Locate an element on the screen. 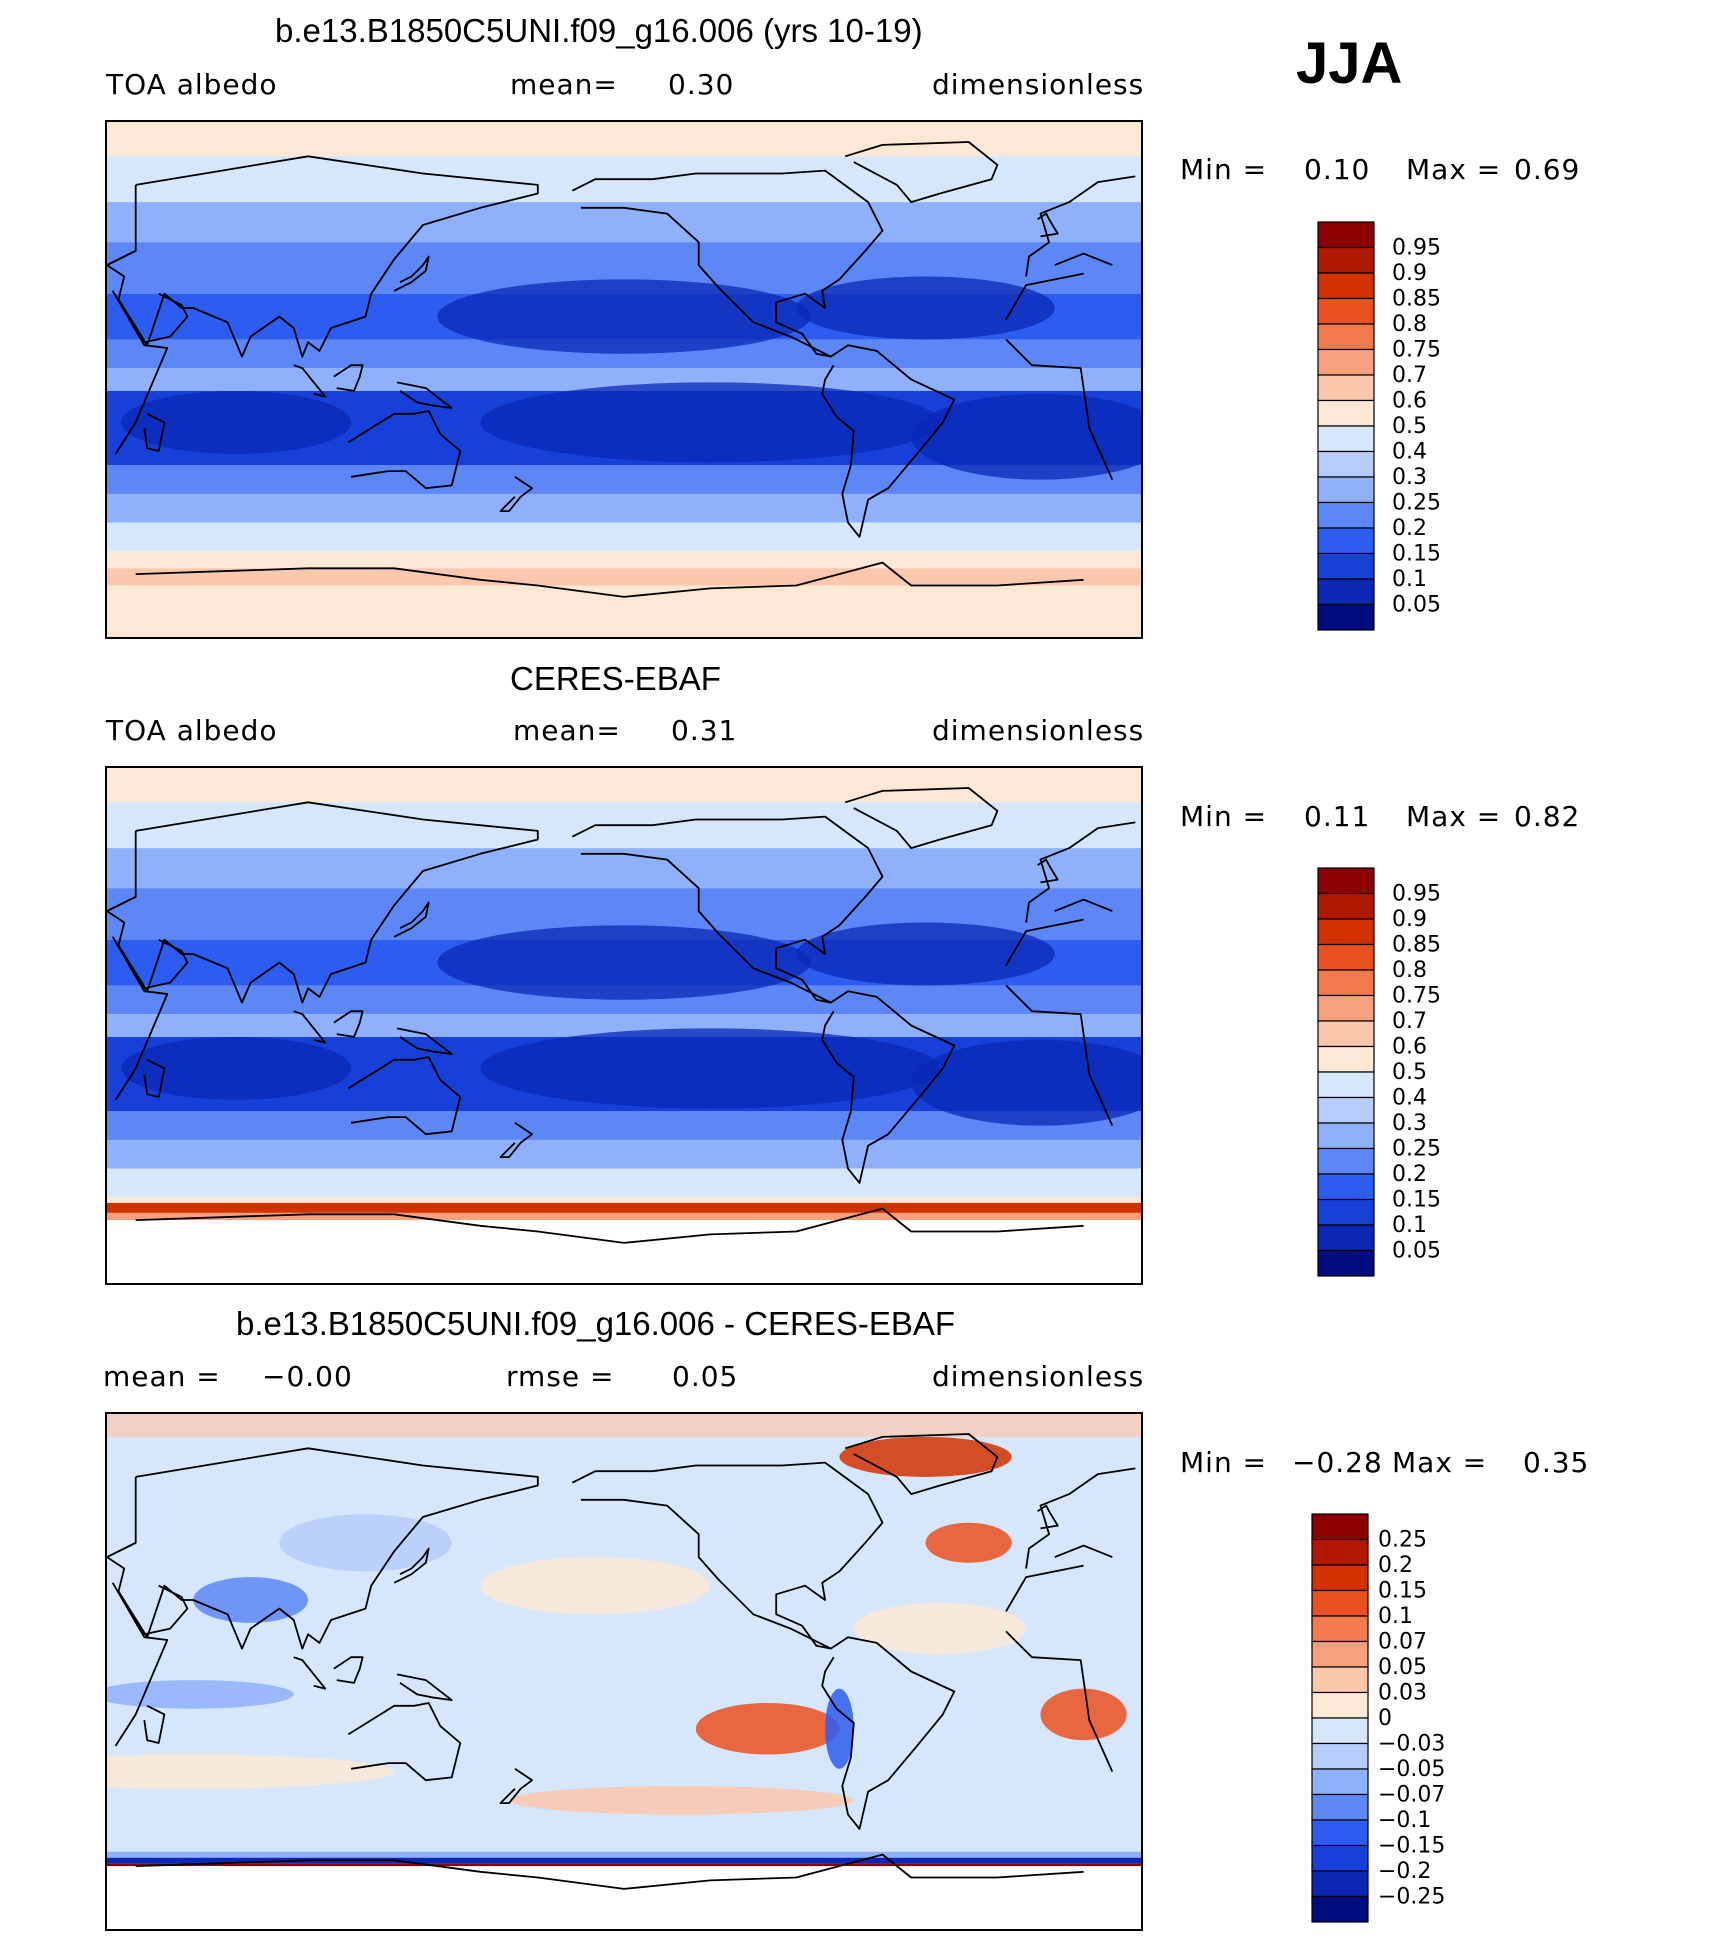 The width and height of the screenshot is (1710, 1952). panel-2-min-value: 0.11 is located at coordinates (1337, 816).